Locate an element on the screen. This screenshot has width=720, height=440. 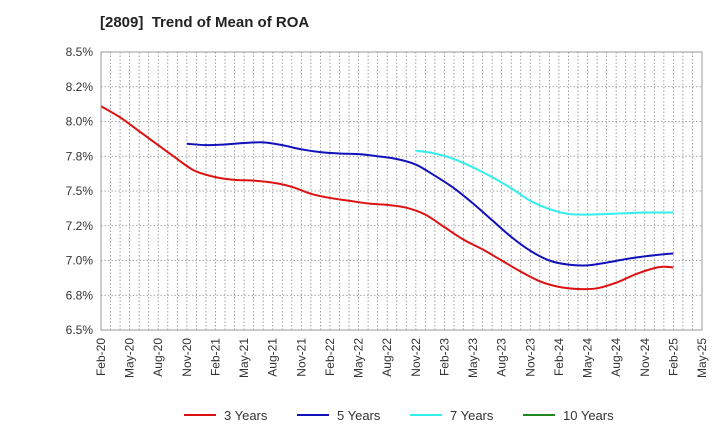
x-tick-label: Feb-20 is located at coordinates (101, 357).